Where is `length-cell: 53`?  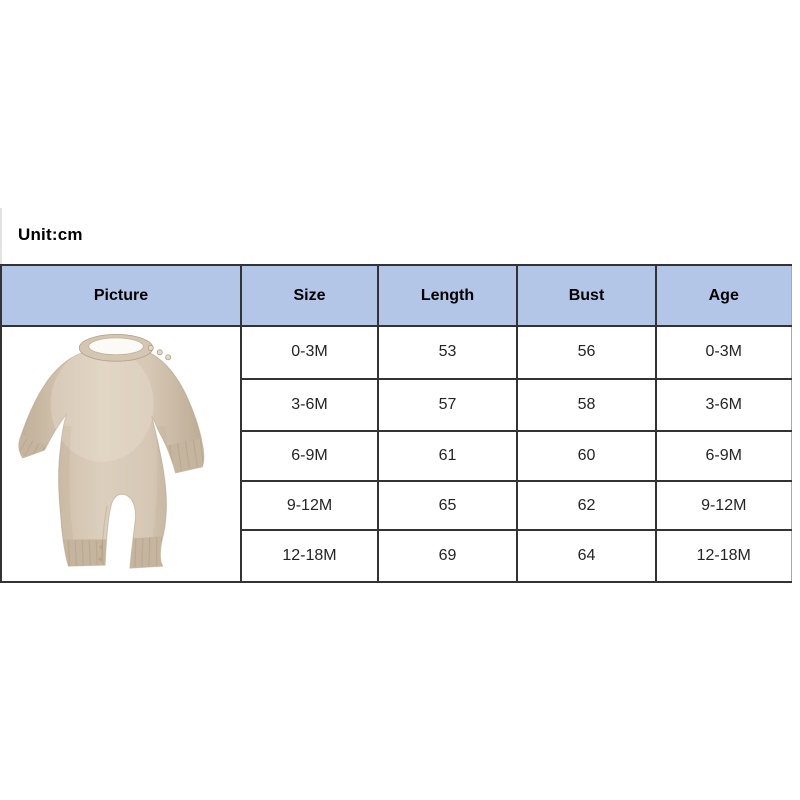 length-cell: 53 is located at coordinates (447, 352).